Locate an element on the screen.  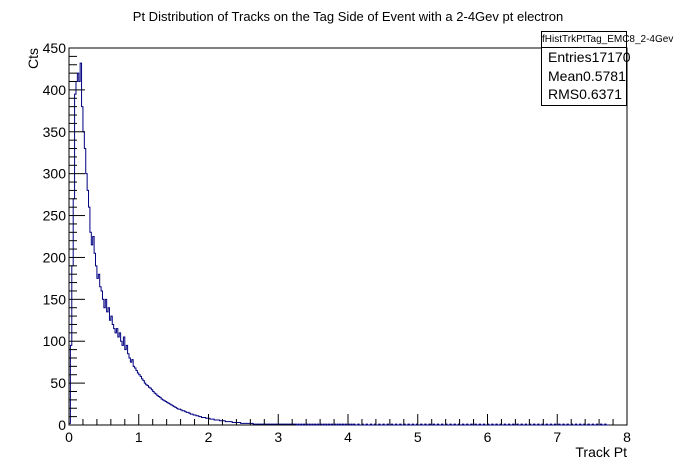
x-tick-label: 3 is located at coordinates (278, 437).